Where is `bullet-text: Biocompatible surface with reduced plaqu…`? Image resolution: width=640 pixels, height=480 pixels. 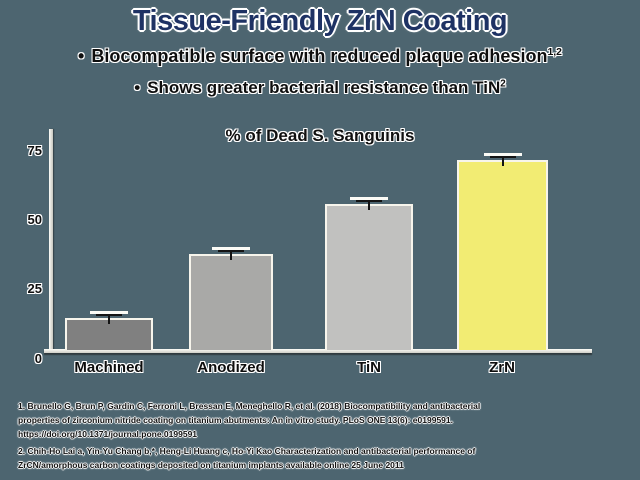
bullet-text: Biocompatible surface with reduced plaqu… is located at coordinates (319, 56).